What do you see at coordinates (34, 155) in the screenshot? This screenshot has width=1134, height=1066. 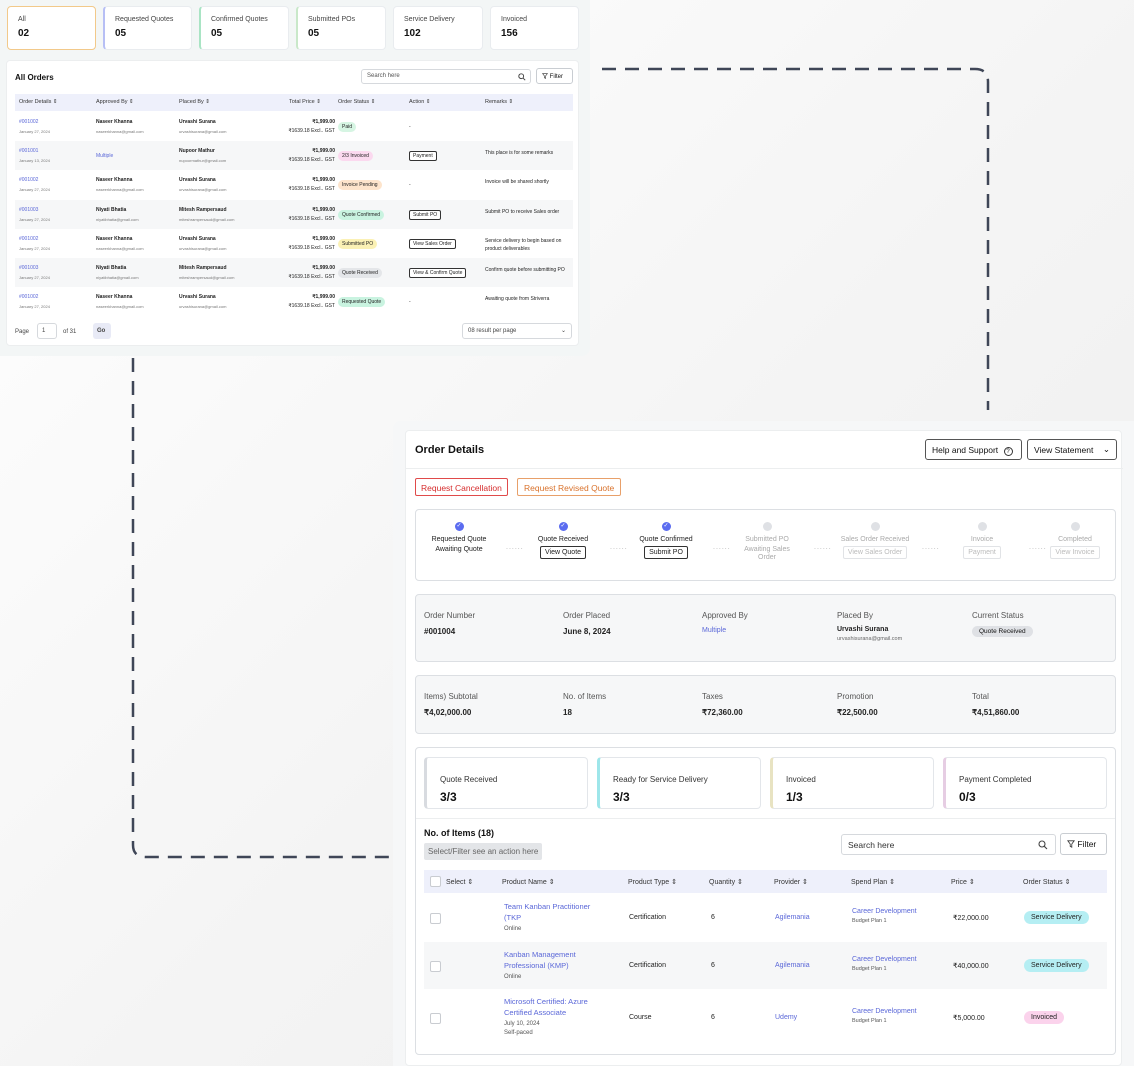 I see `order-cell: #001001 January 13, 2024` at bounding box center [34, 155].